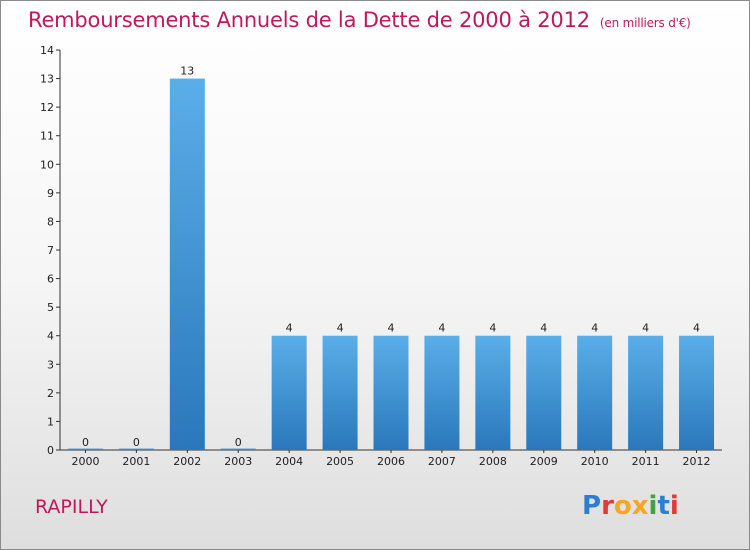  I want to click on x-tick-label: 2004, so click(289, 461).